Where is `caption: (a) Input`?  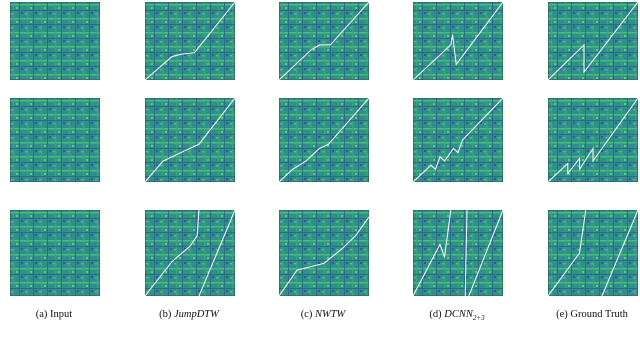 caption: (a) Input is located at coordinates (54, 314).